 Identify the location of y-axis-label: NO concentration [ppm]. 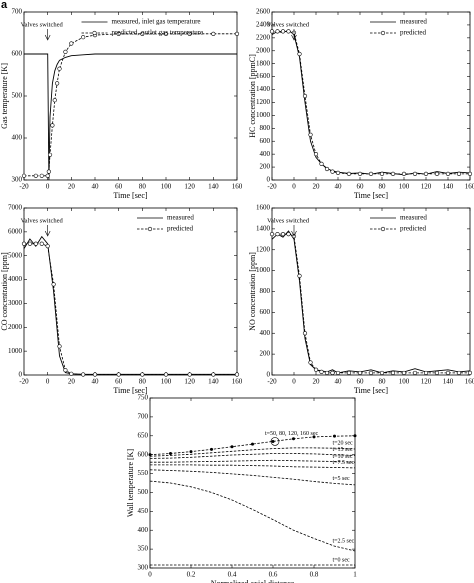
(252, 291).